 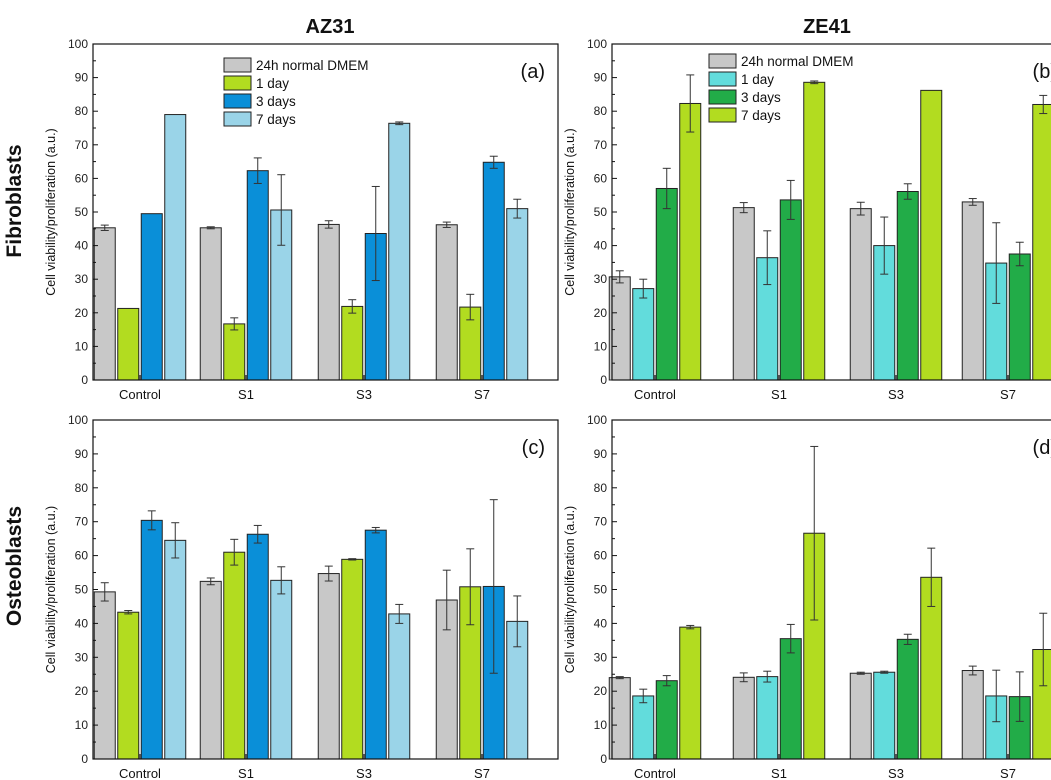 What do you see at coordinates (364, 394) in the screenshot?
I see `x-tick-label-2: S3` at bounding box center [364, 394].